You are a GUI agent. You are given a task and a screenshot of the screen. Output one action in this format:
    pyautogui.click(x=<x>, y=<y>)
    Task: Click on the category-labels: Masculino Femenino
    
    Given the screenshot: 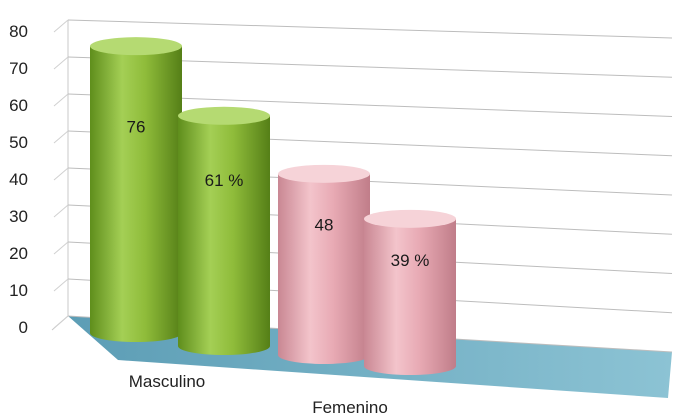 What is the action you would take?
    pyautogui.click(x=258, y=394)
    